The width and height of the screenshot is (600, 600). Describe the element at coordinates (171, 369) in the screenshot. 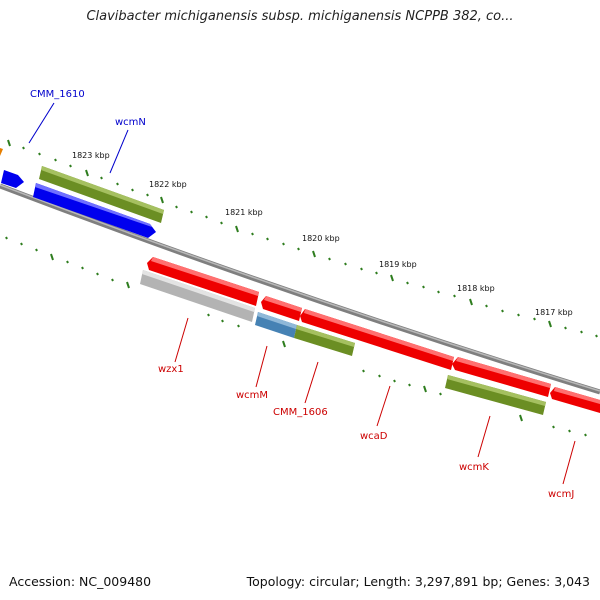

I see `gene-label-wzx1: wzx1` at that location.